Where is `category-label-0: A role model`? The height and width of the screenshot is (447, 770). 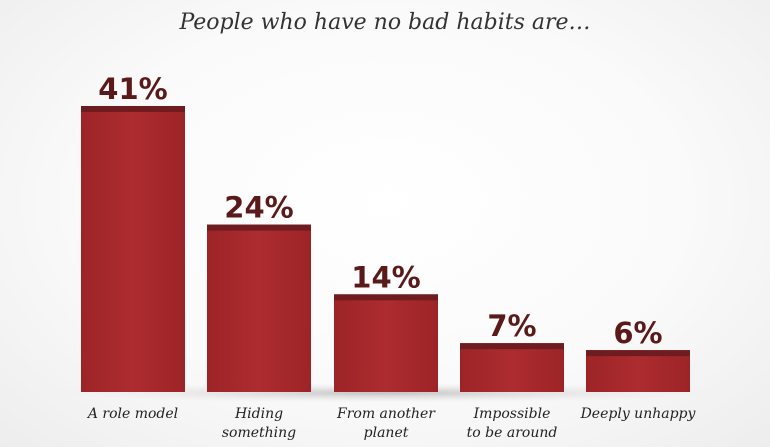 category-label-0: A role model is located at coordinates (132, 414).